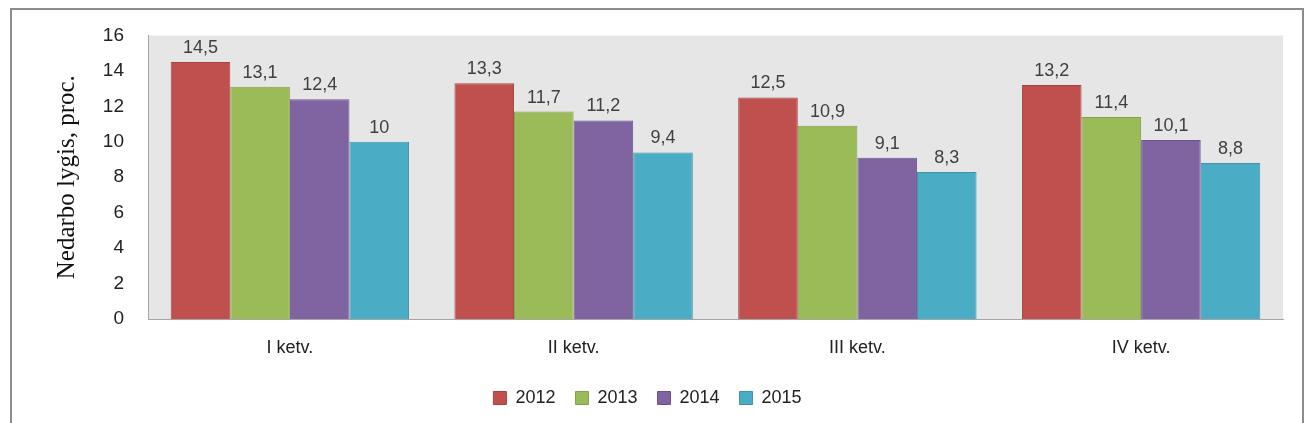  Describe the element at coordinates (113, 140) in the screenshot. I see `y-tick-label: 10` at that location.